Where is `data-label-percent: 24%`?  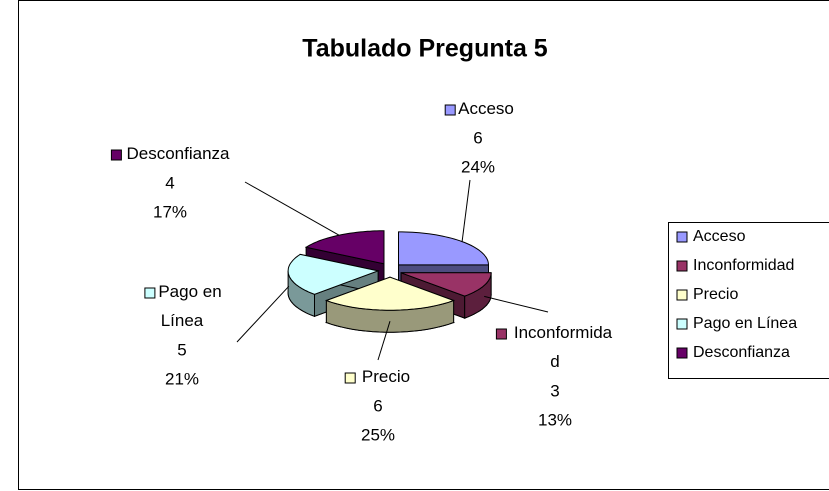
data-label-percent: 24% is located at coordinates (478, 166).